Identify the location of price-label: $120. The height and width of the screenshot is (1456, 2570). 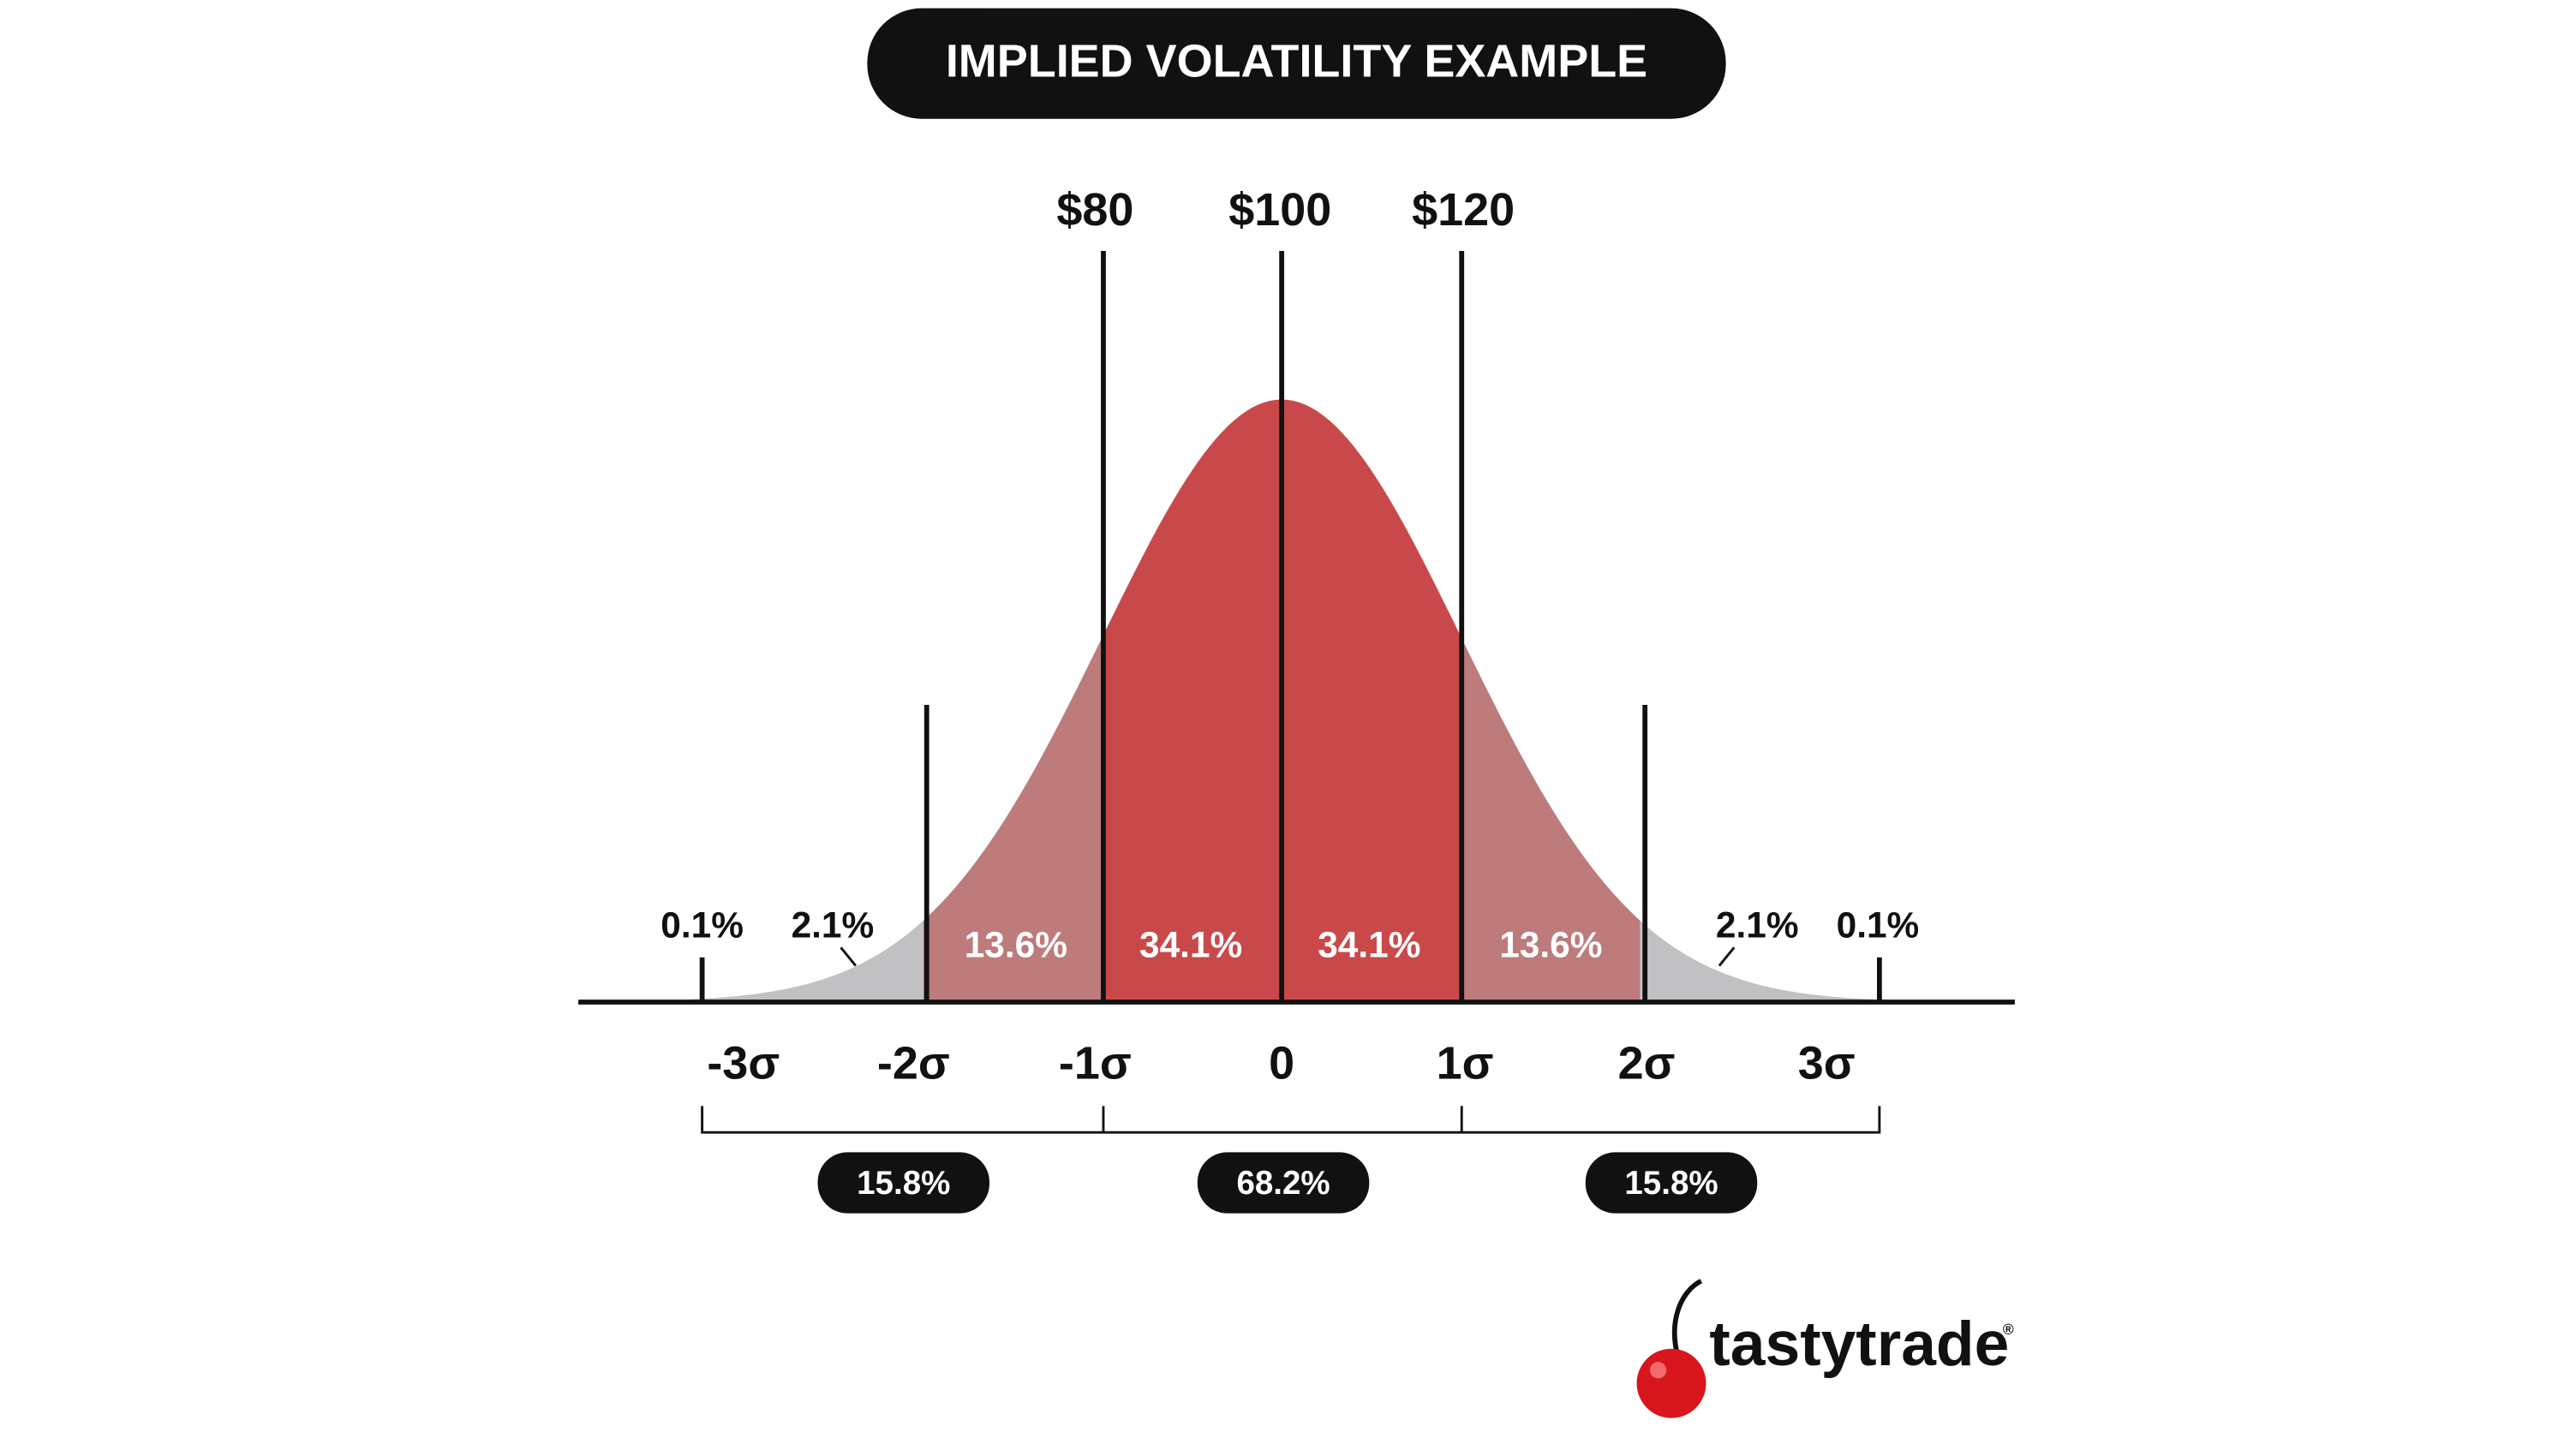
(1464, 210).